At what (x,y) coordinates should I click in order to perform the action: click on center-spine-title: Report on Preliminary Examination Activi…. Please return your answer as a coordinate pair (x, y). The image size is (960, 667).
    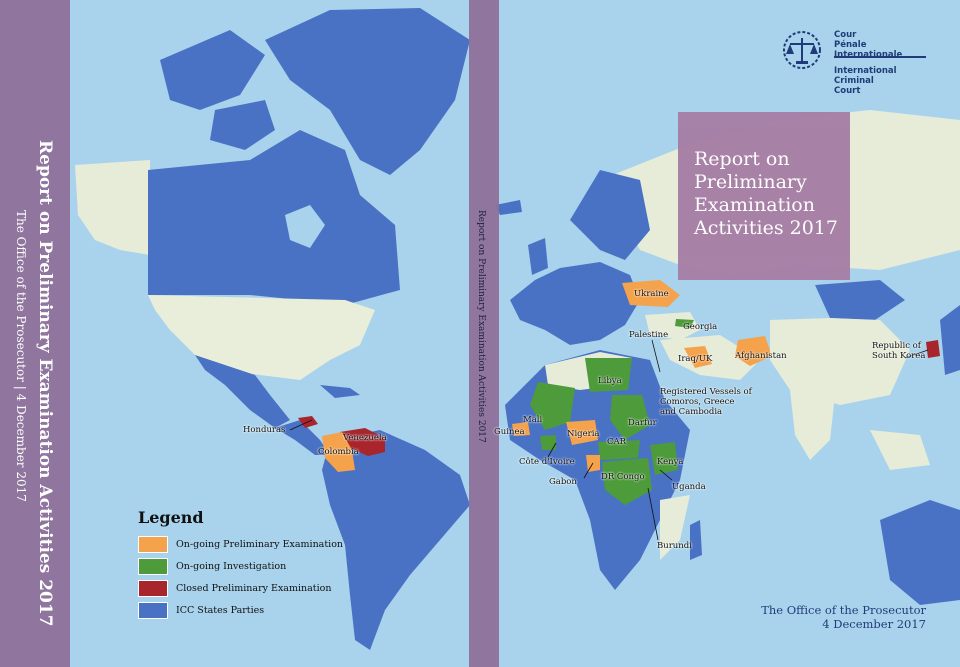
    Looking at the image, I should click on (481, 326).